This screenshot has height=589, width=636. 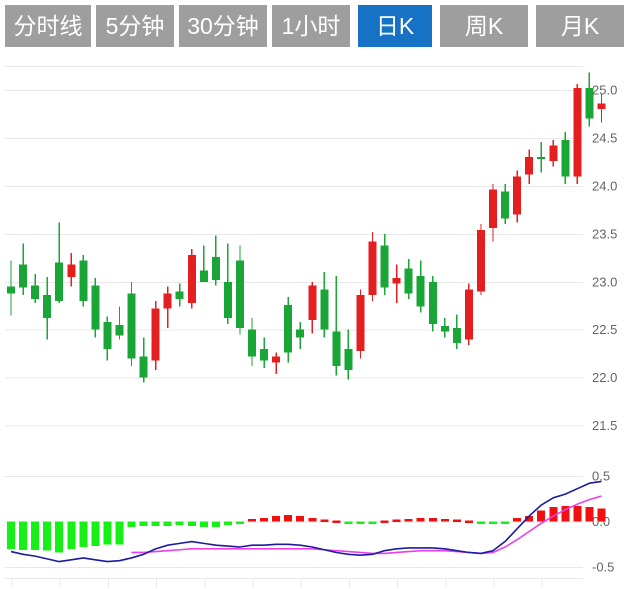 I want to click on period-tab-1: 5分钟, so click(x=135, y=26).